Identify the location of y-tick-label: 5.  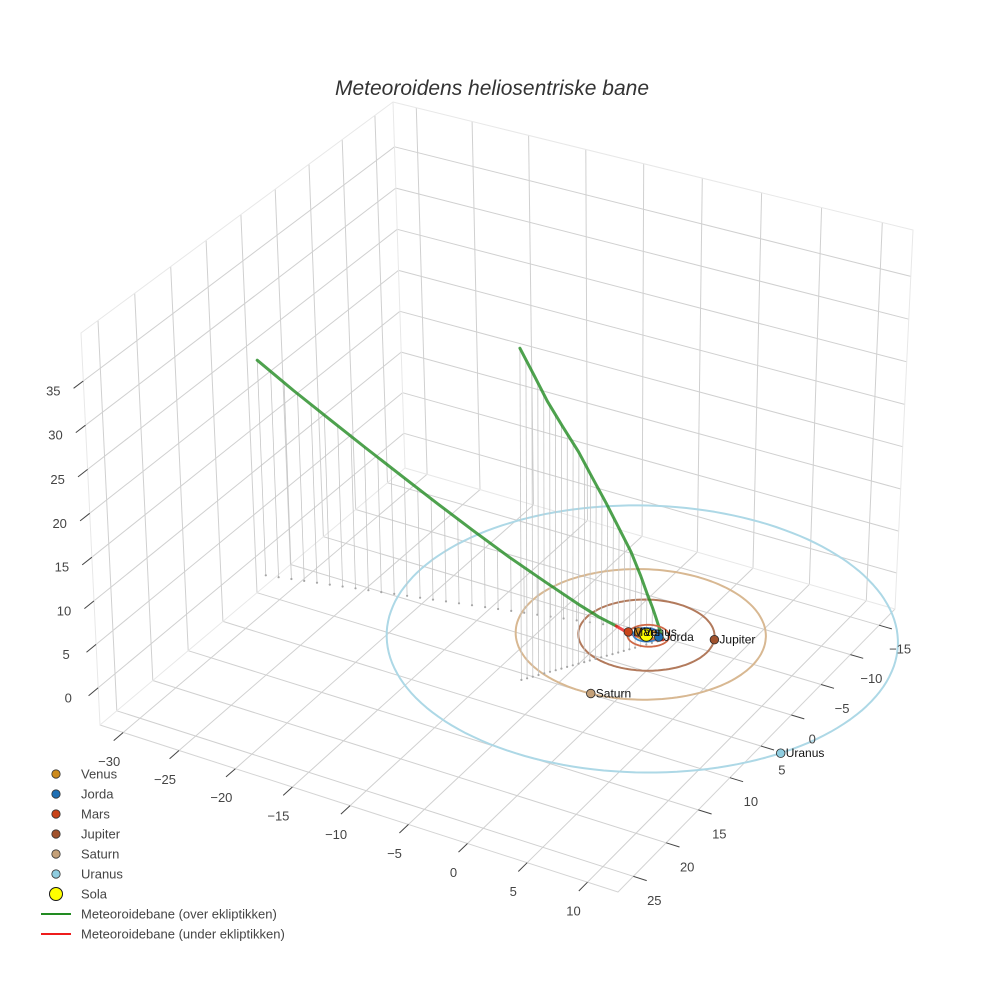
(781, 770).